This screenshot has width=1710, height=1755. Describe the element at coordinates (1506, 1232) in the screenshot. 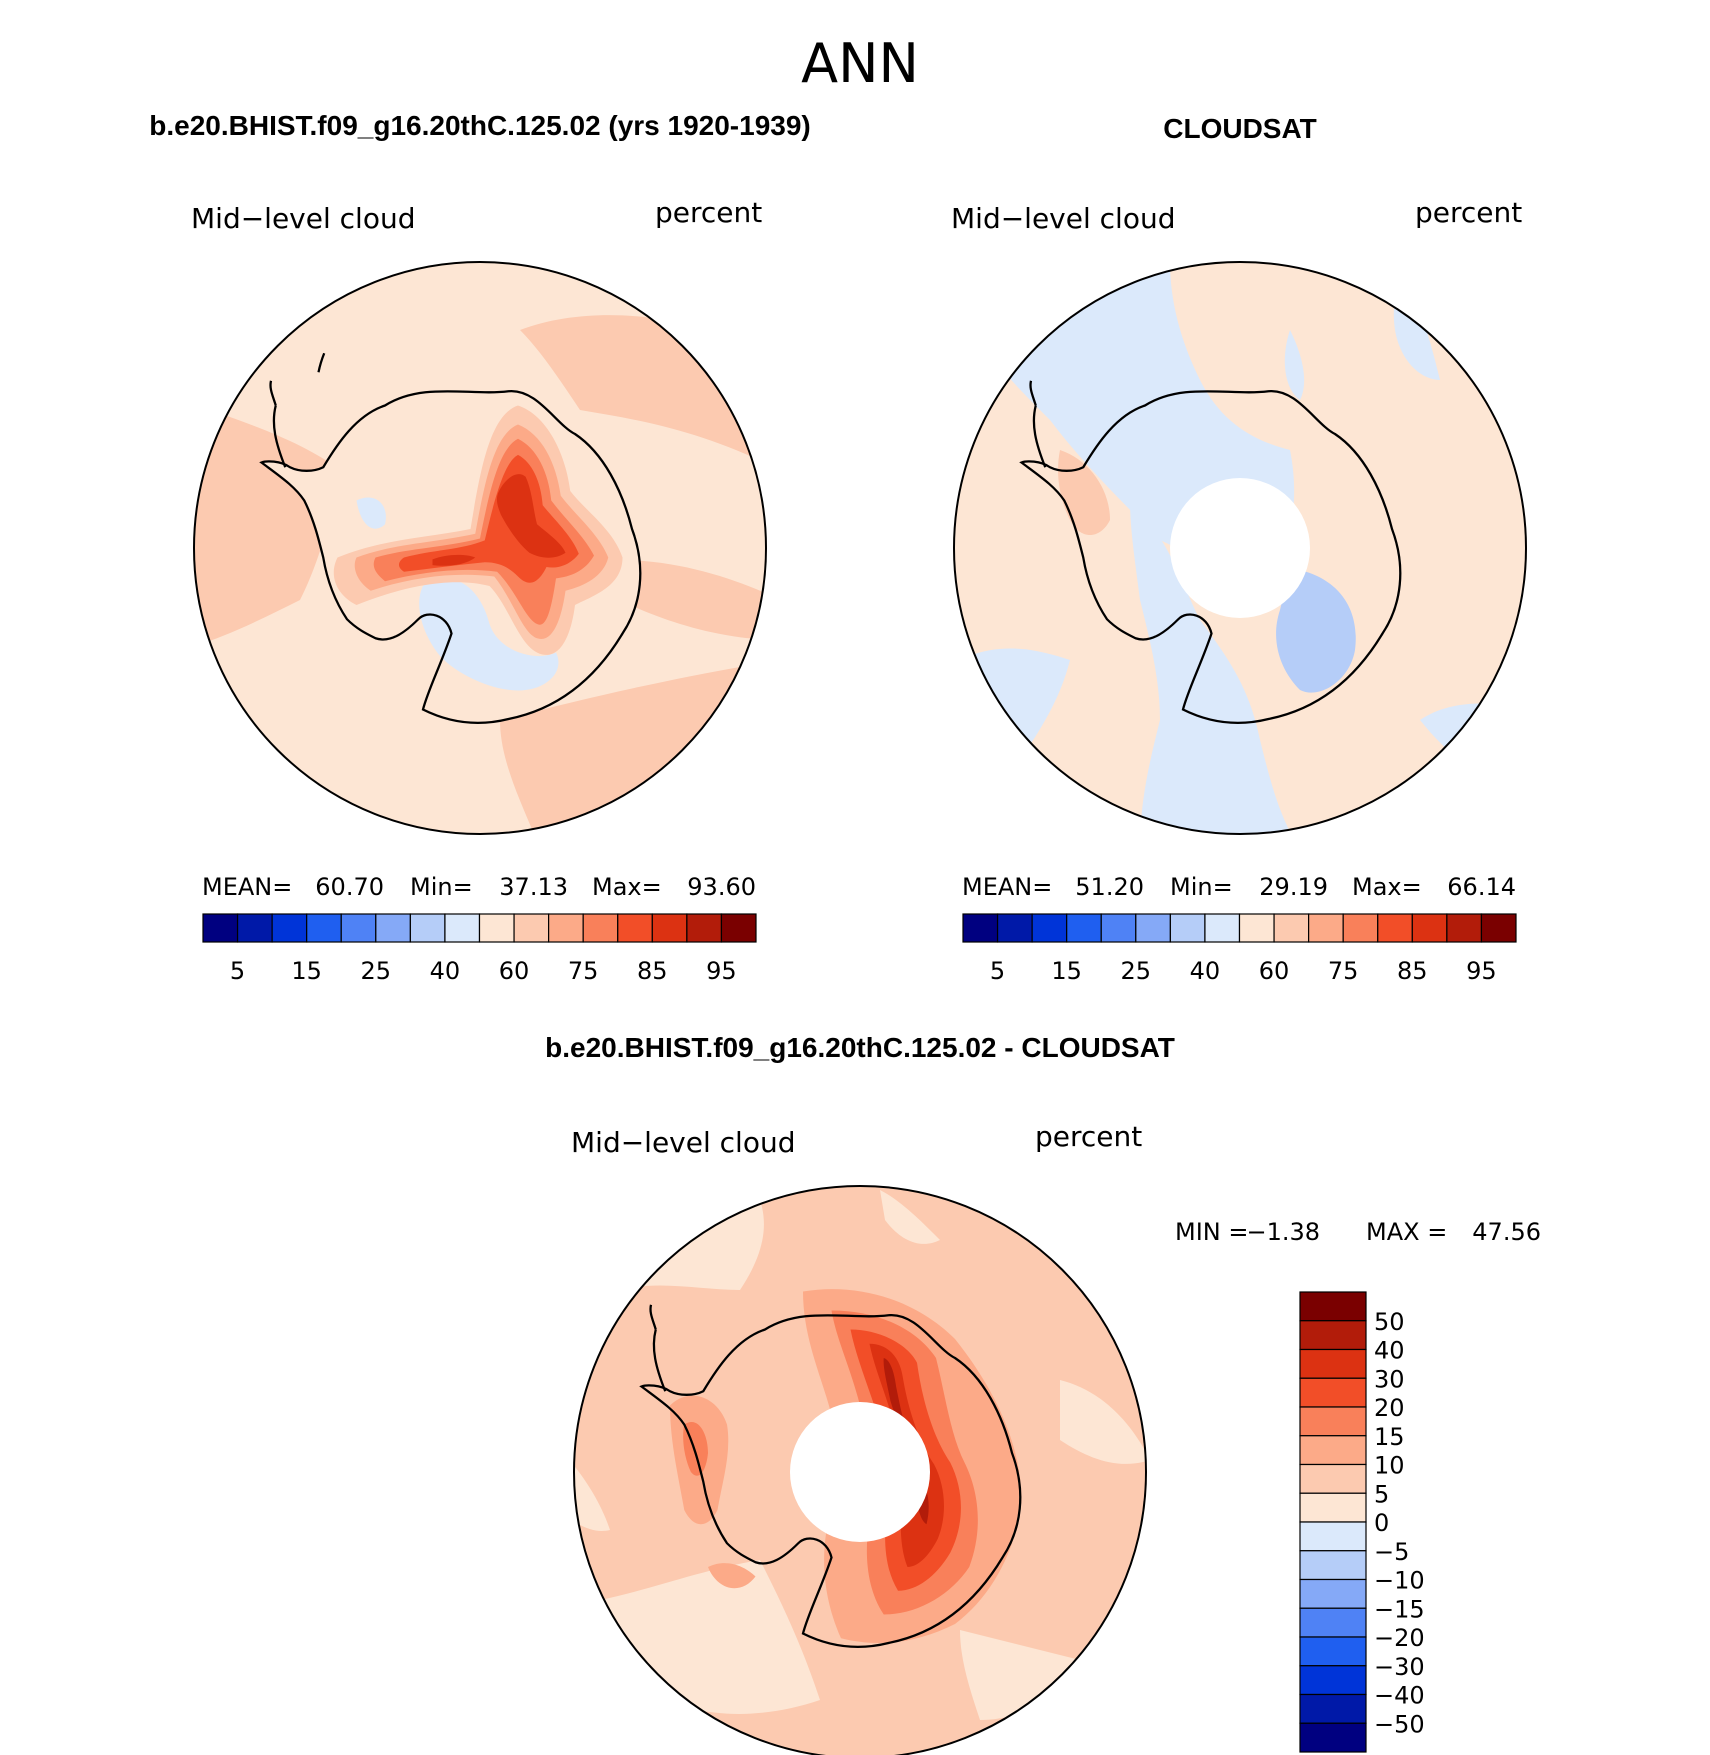

I see `max-value: 47.56` at that location.